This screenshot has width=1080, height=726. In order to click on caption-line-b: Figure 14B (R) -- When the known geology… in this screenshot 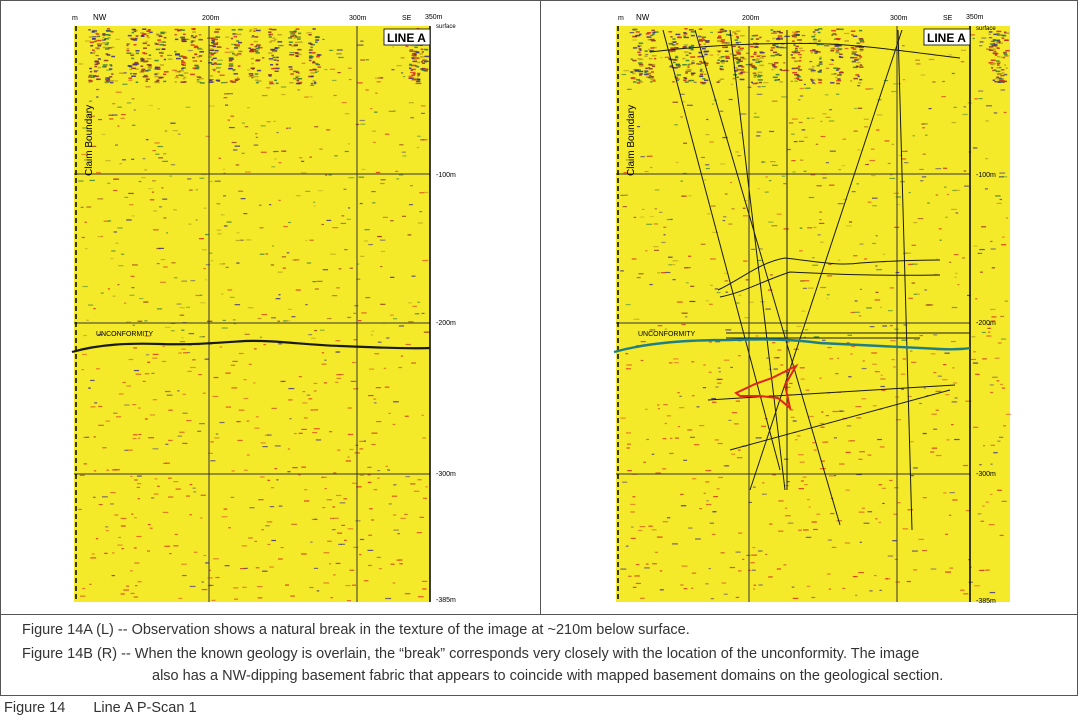, I will do `click(471, 654)`.